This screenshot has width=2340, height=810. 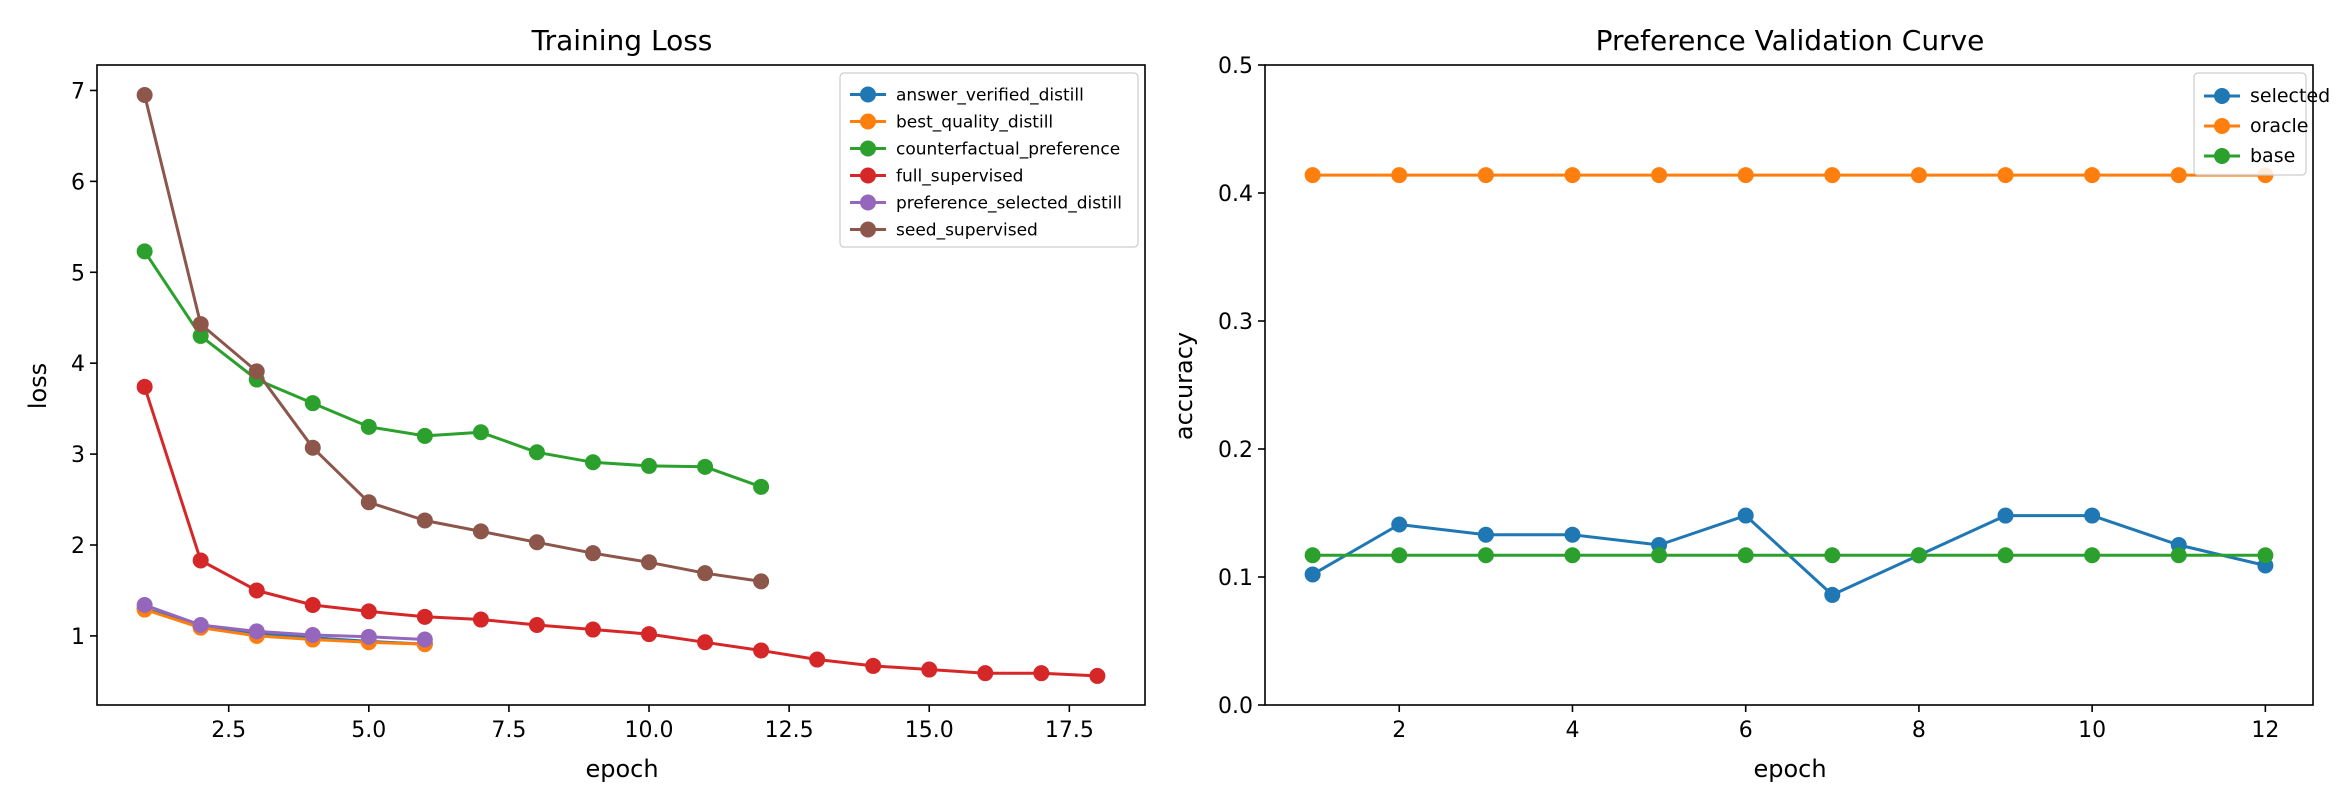 I want to click on legend-label: full_supervised, so click(x=959, y=177).